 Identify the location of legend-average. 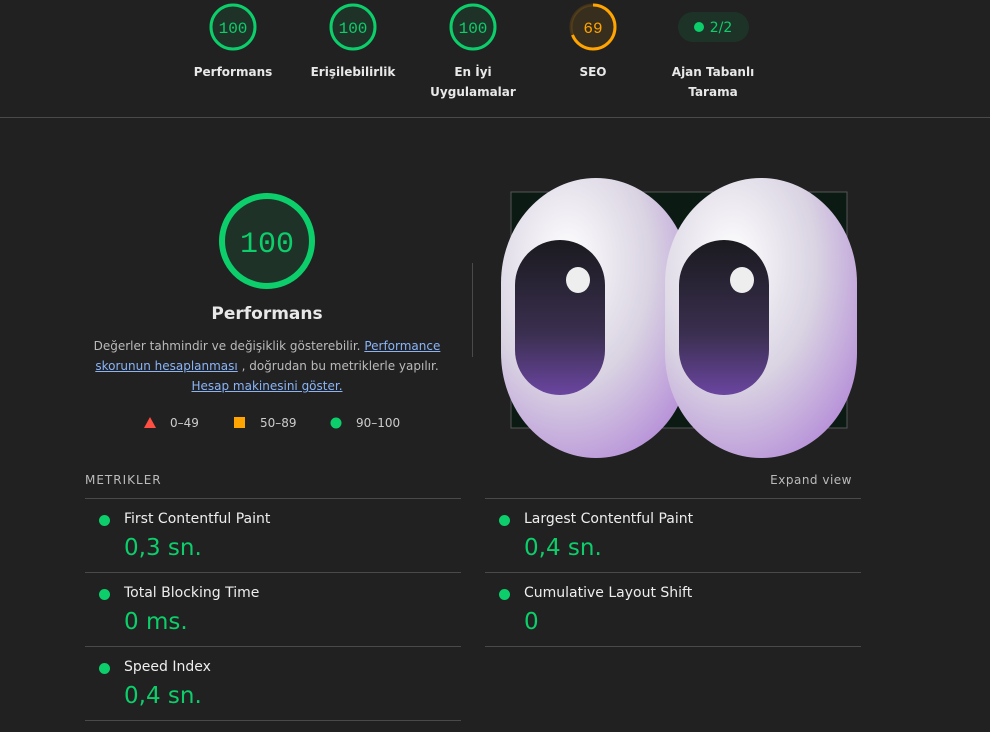
(239, 422).